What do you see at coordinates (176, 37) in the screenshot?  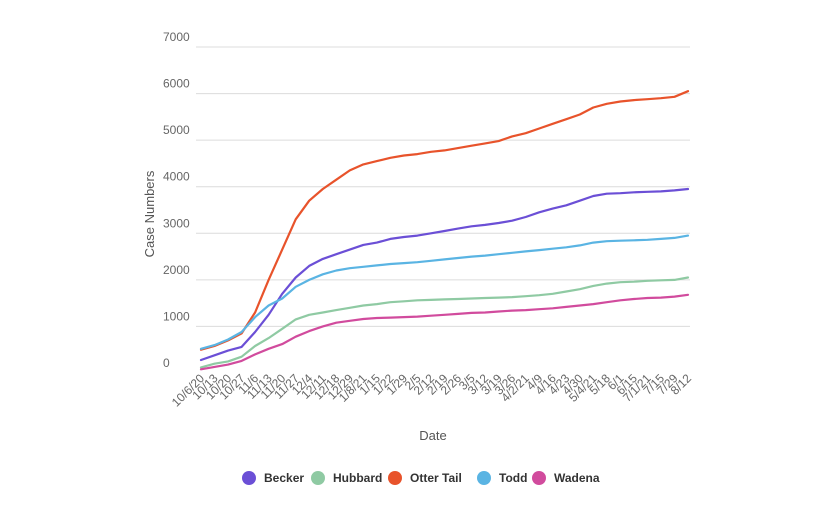 I see `y-tick-label: 7000` at bounding box center [176, 37].